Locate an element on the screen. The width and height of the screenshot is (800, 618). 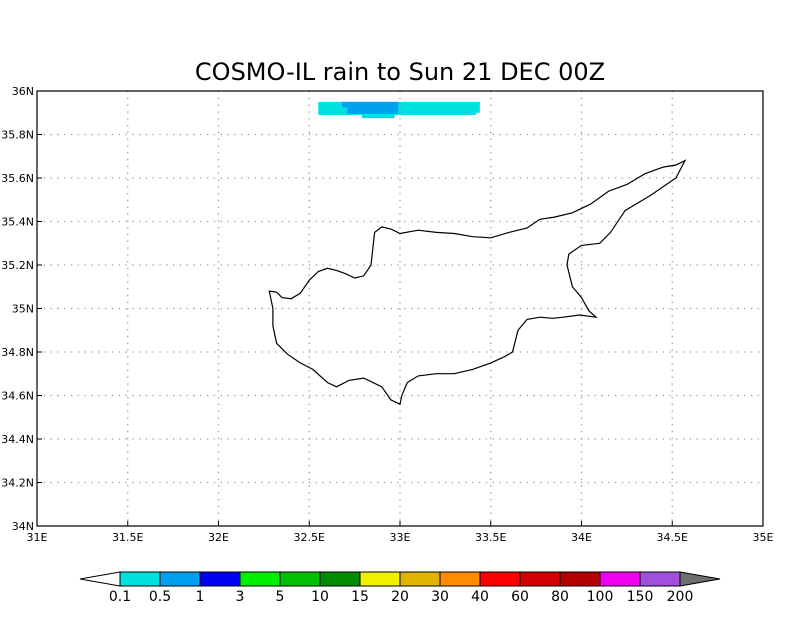
colorbar-label: 40 is located at coordinates (480, 597).